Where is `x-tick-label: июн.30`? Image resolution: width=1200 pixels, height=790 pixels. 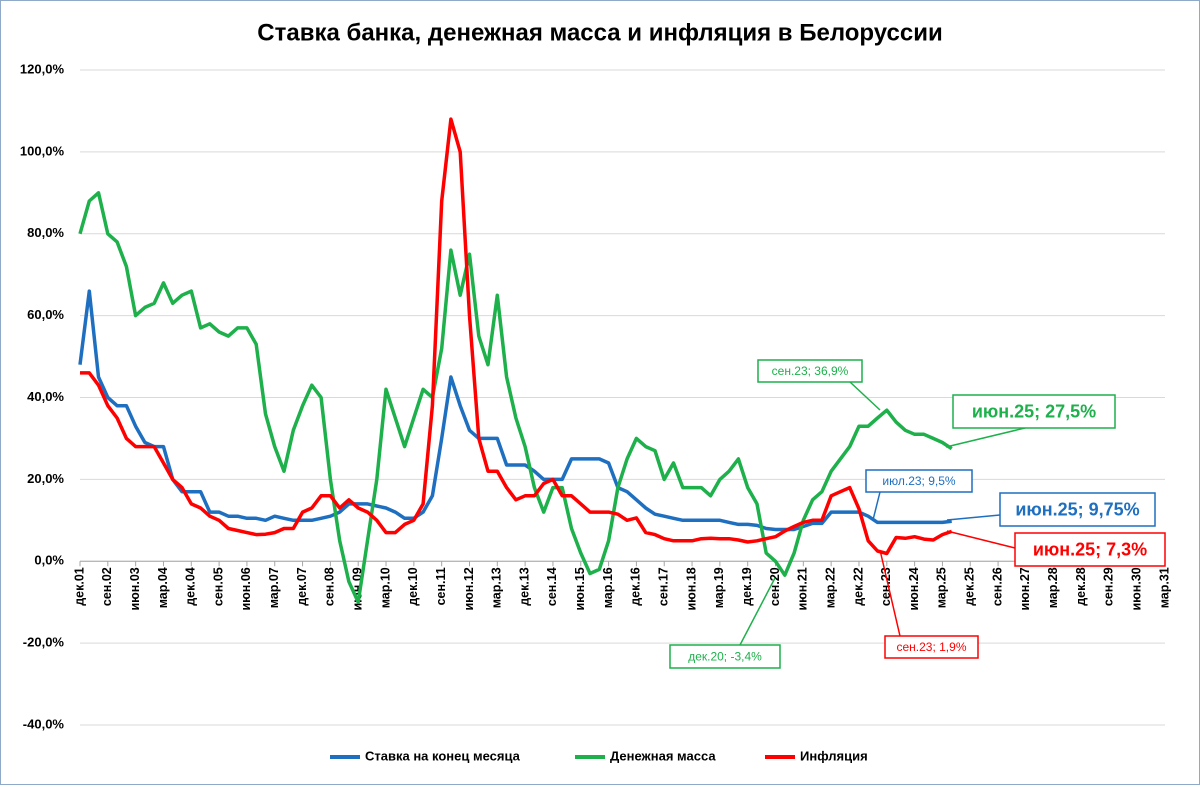
x-tick-label: июн.30 is located at coordinates (1136, 588).